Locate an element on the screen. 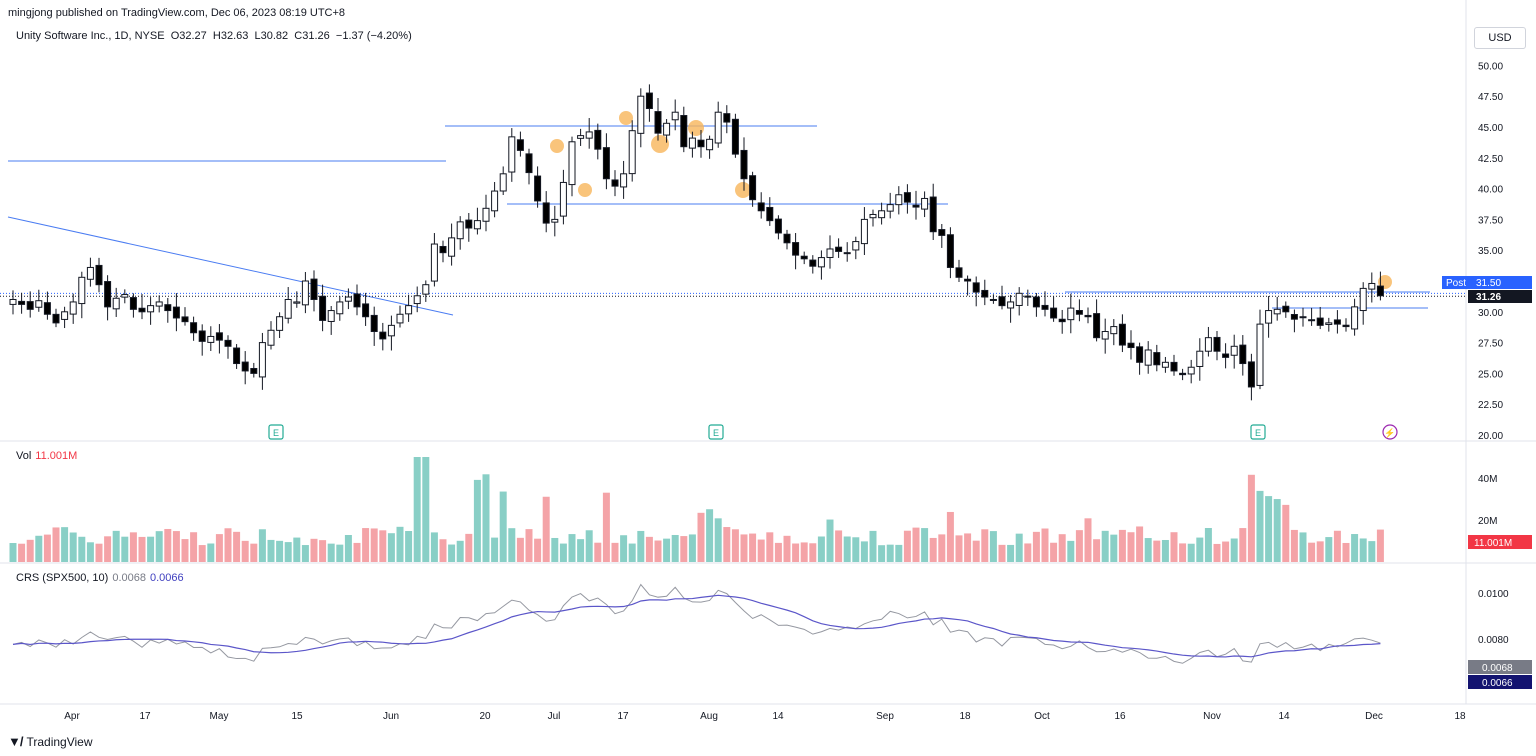 The height and width of the screenshot is (756, 1536). downtrend-line is located at coordinates (230, 266).